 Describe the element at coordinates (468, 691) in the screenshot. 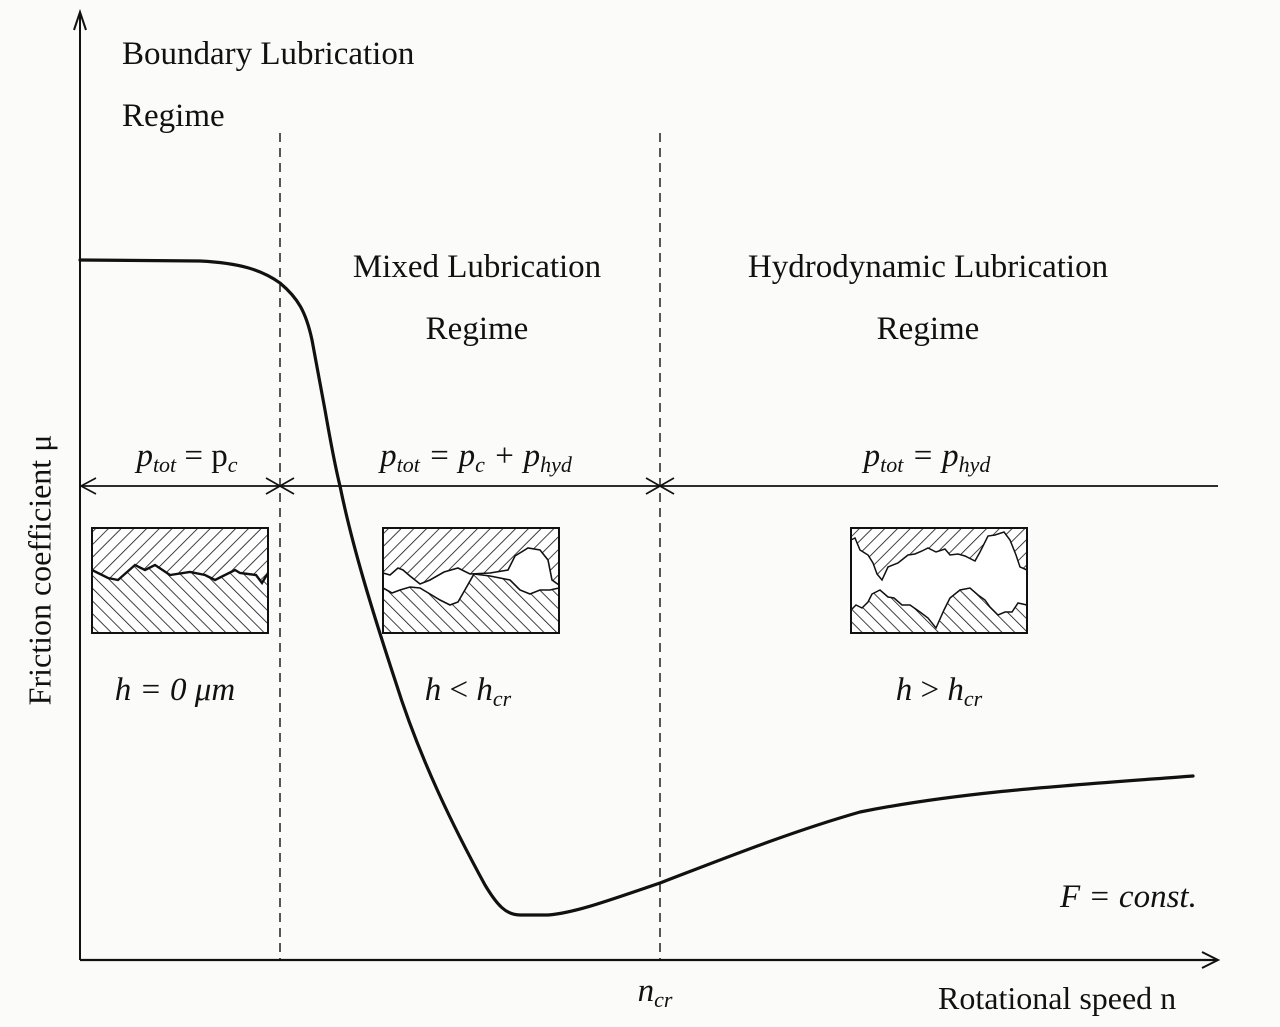

I see `mixed-film-thickness: h < hcr` at that location.